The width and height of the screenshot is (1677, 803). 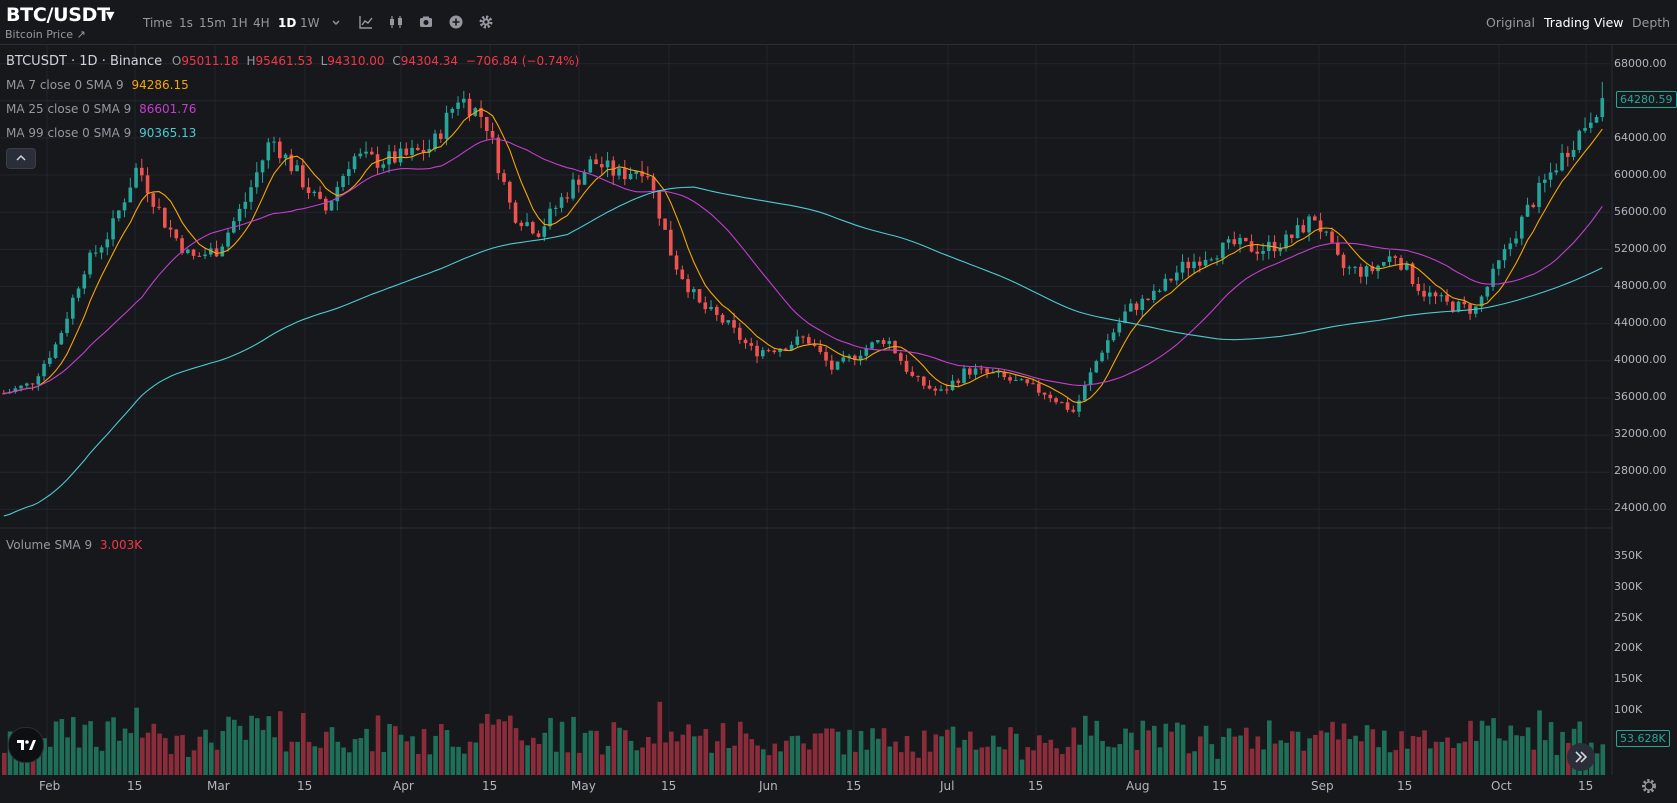 I want to click on symbol-title: BTC/USDT, so click(x=58, y=15).